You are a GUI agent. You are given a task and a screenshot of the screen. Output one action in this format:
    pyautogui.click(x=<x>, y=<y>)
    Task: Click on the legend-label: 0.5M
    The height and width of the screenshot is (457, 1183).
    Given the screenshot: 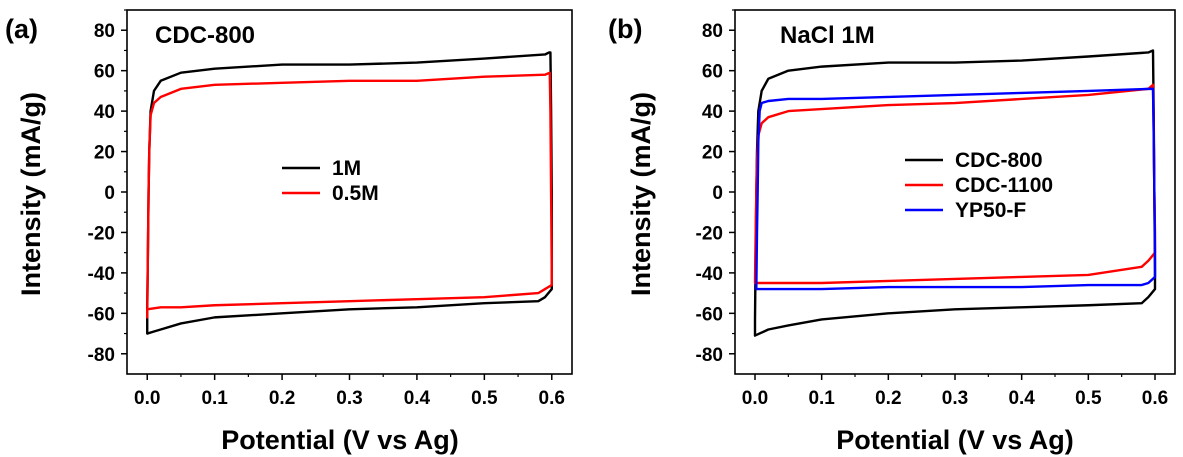 What is the action you would take?
    pyautogui.click(x=355, y=193)
    